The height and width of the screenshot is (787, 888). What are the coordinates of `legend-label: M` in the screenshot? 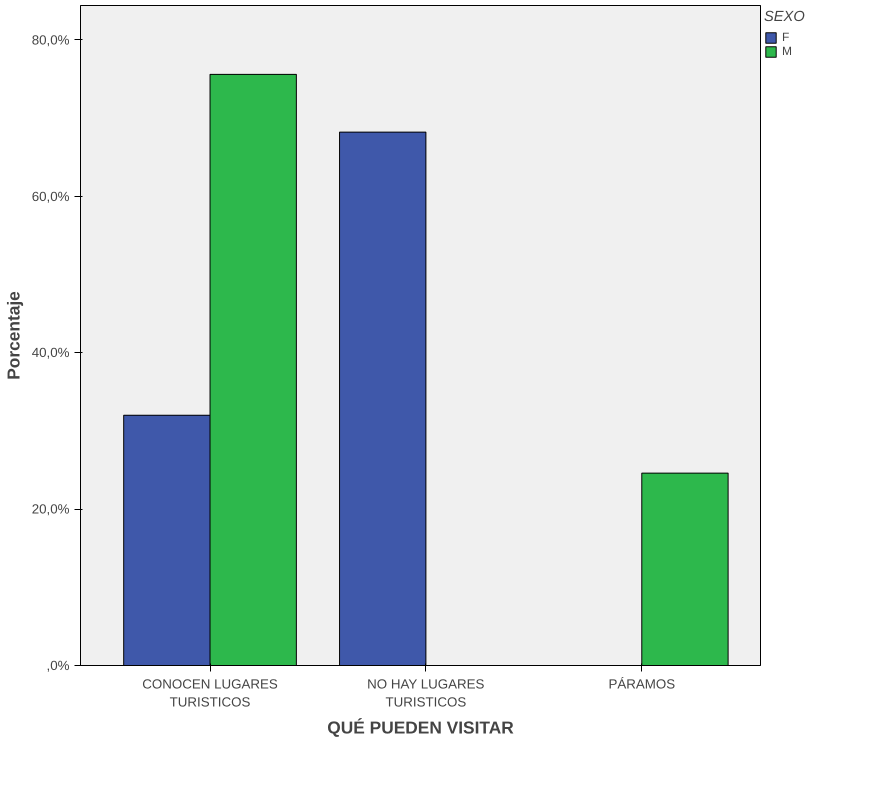 It's located at (787, 51).